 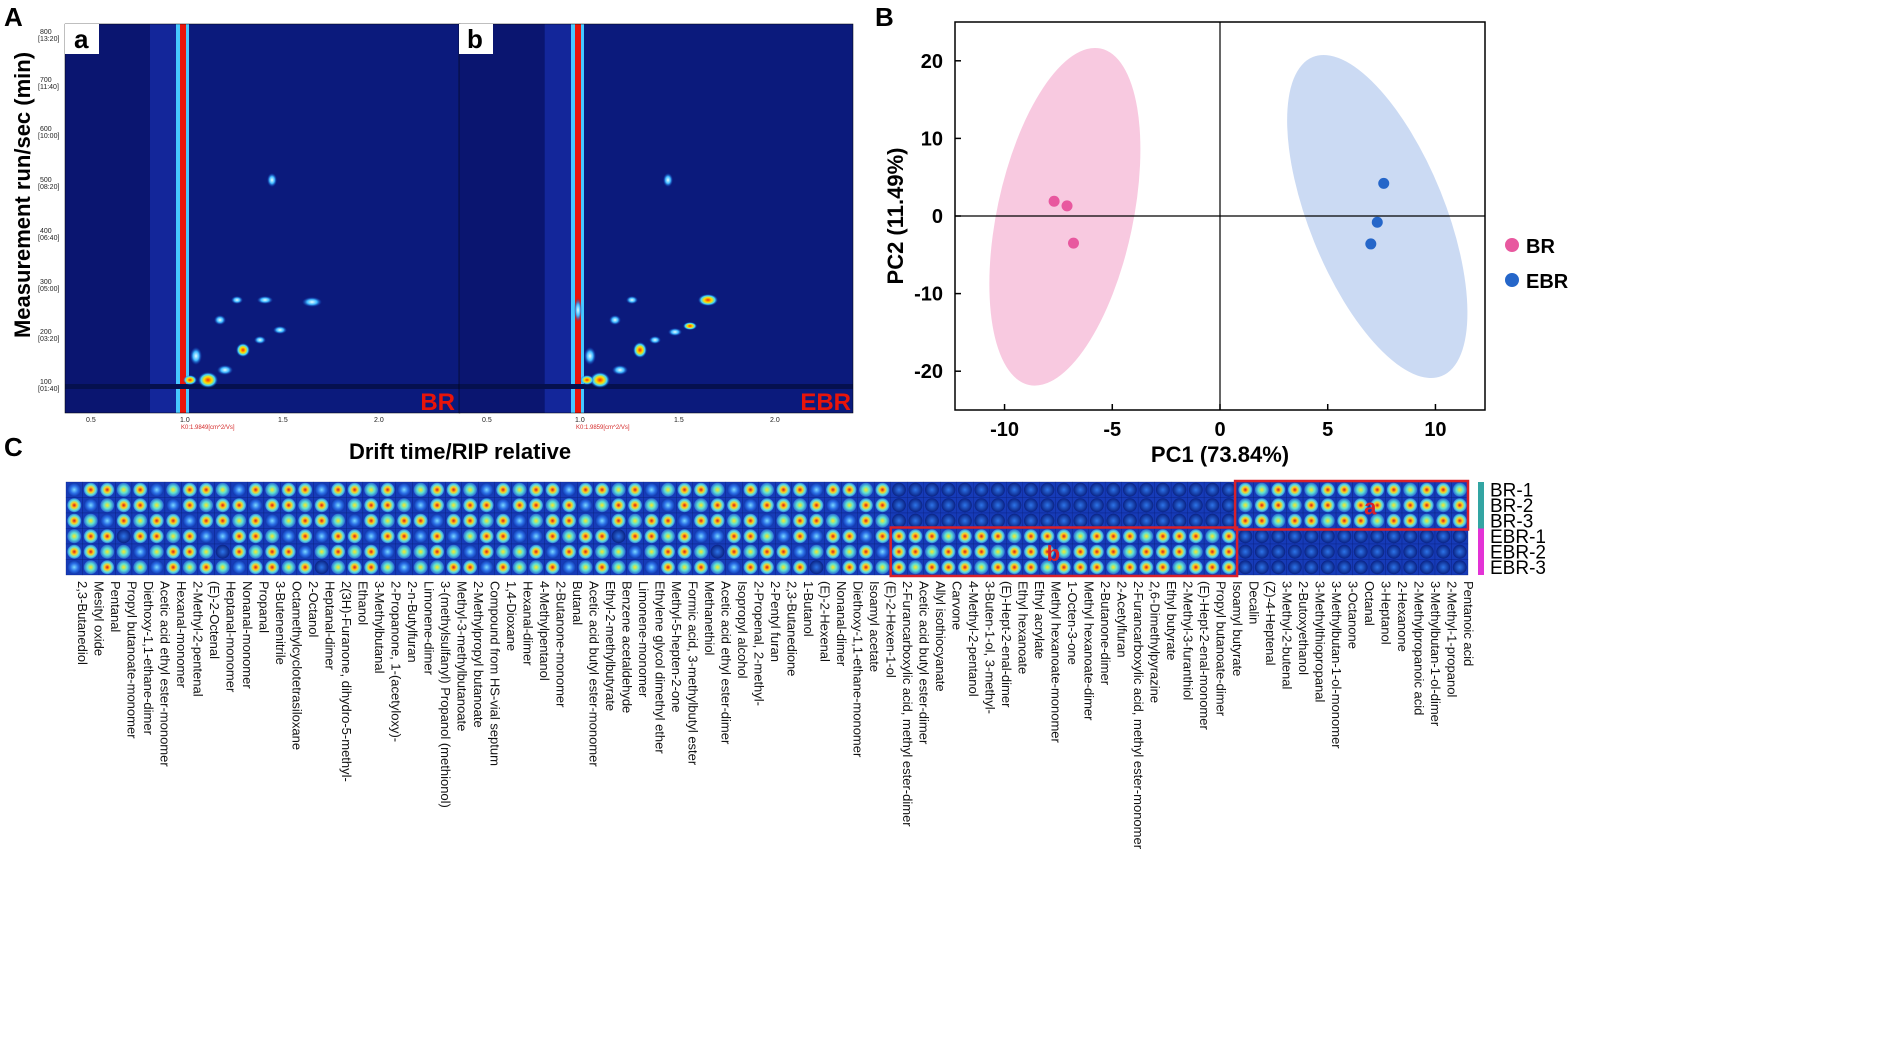 I want to click on ytick-100-time: [01:40], so click(x=48, y=389).